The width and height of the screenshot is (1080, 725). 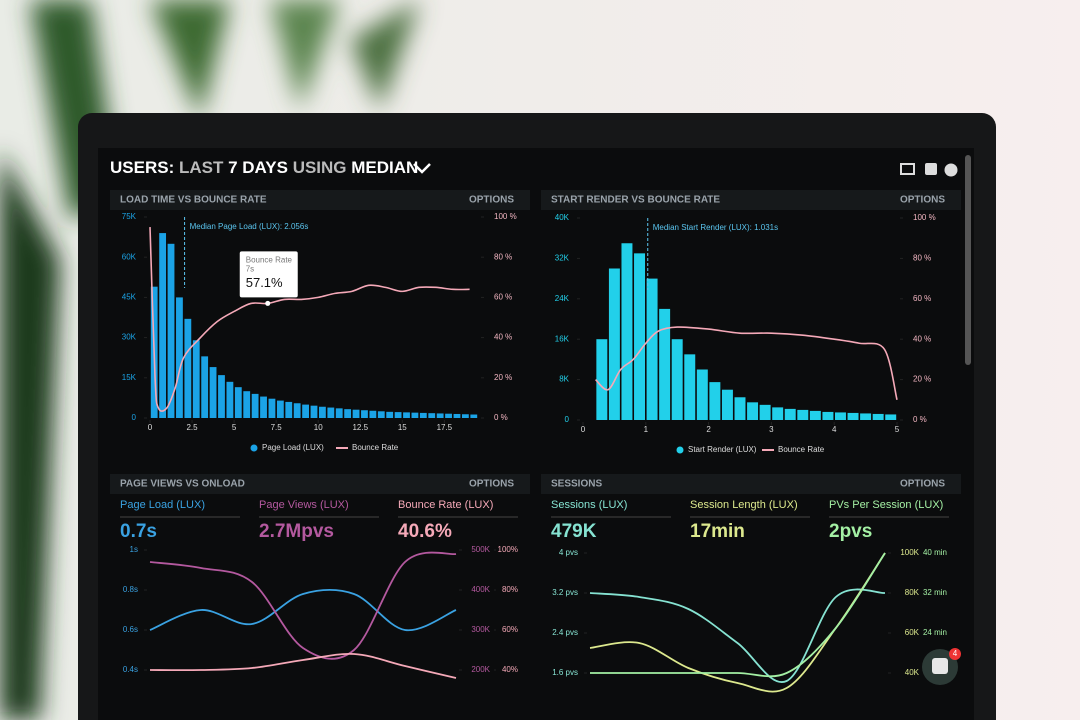 I want to click on legend-label: Start Render (LUX), so click(x=722, y=449).